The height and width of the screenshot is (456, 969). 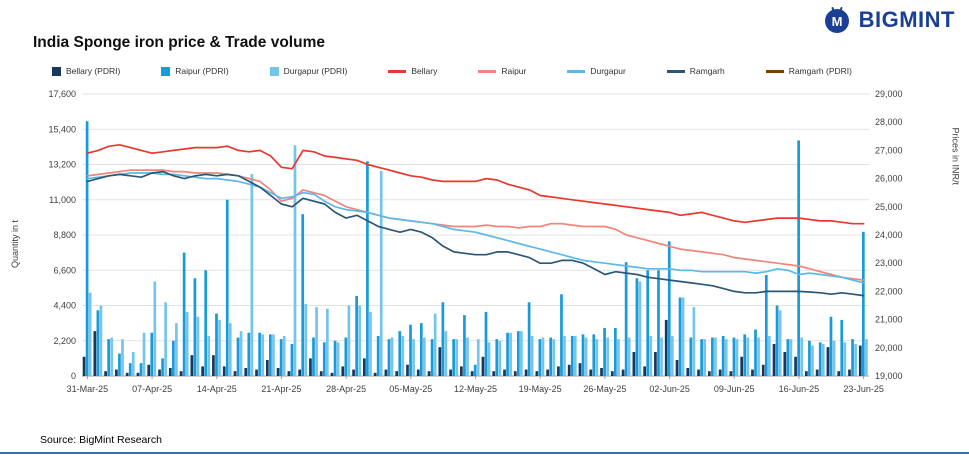 What do you see at coordinates (101, 440) in the screenshot?
I see `source-note: Source: BigMint Research` at bounding box center [101, 440].